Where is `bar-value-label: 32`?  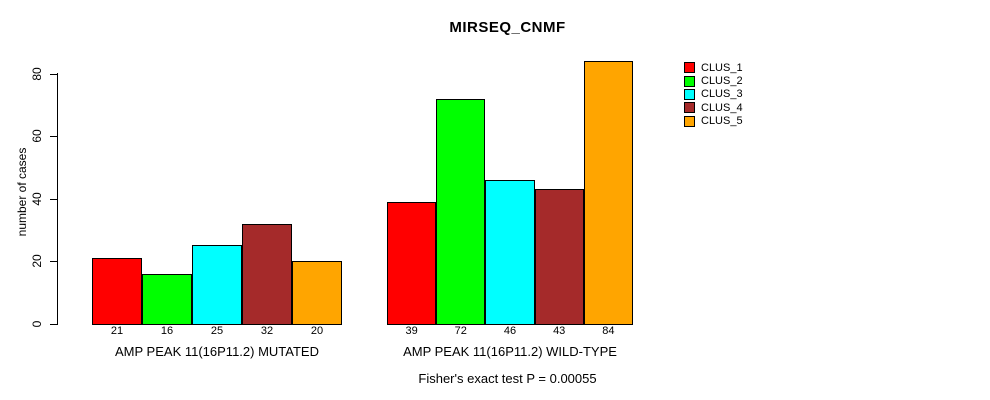
bar-value-label: 32 is located at coordinates (267, 331).